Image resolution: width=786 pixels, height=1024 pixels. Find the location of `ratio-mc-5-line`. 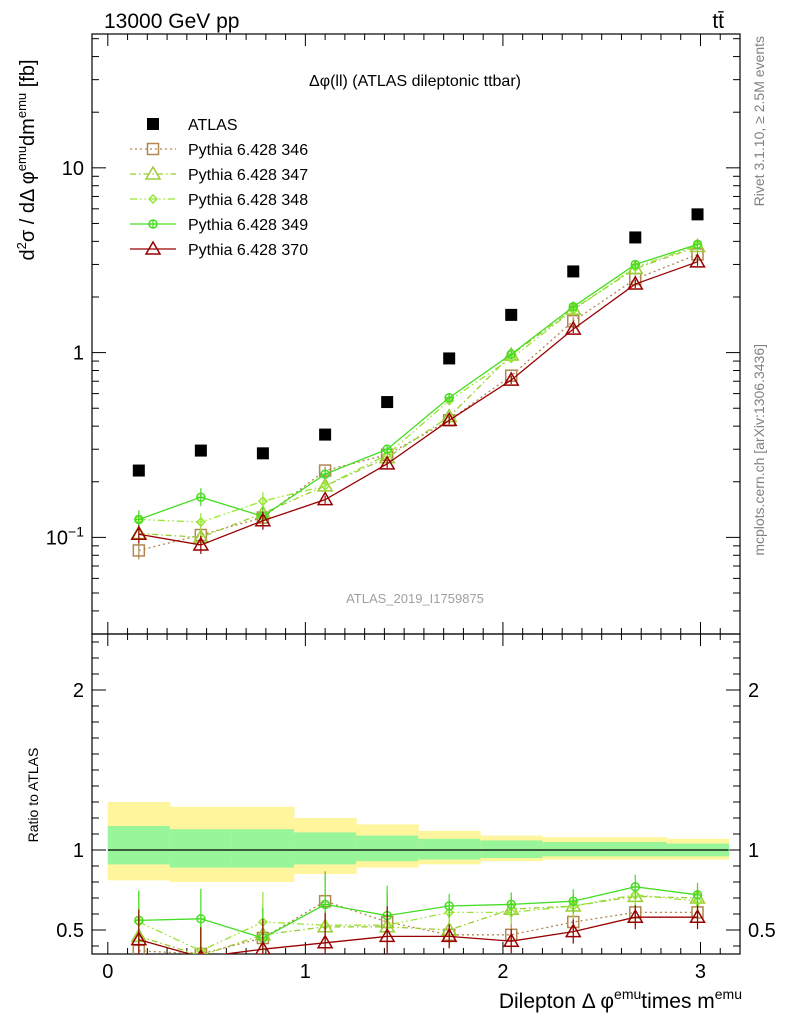

ratio-mc-5-line is located at coordinates (418, 935).